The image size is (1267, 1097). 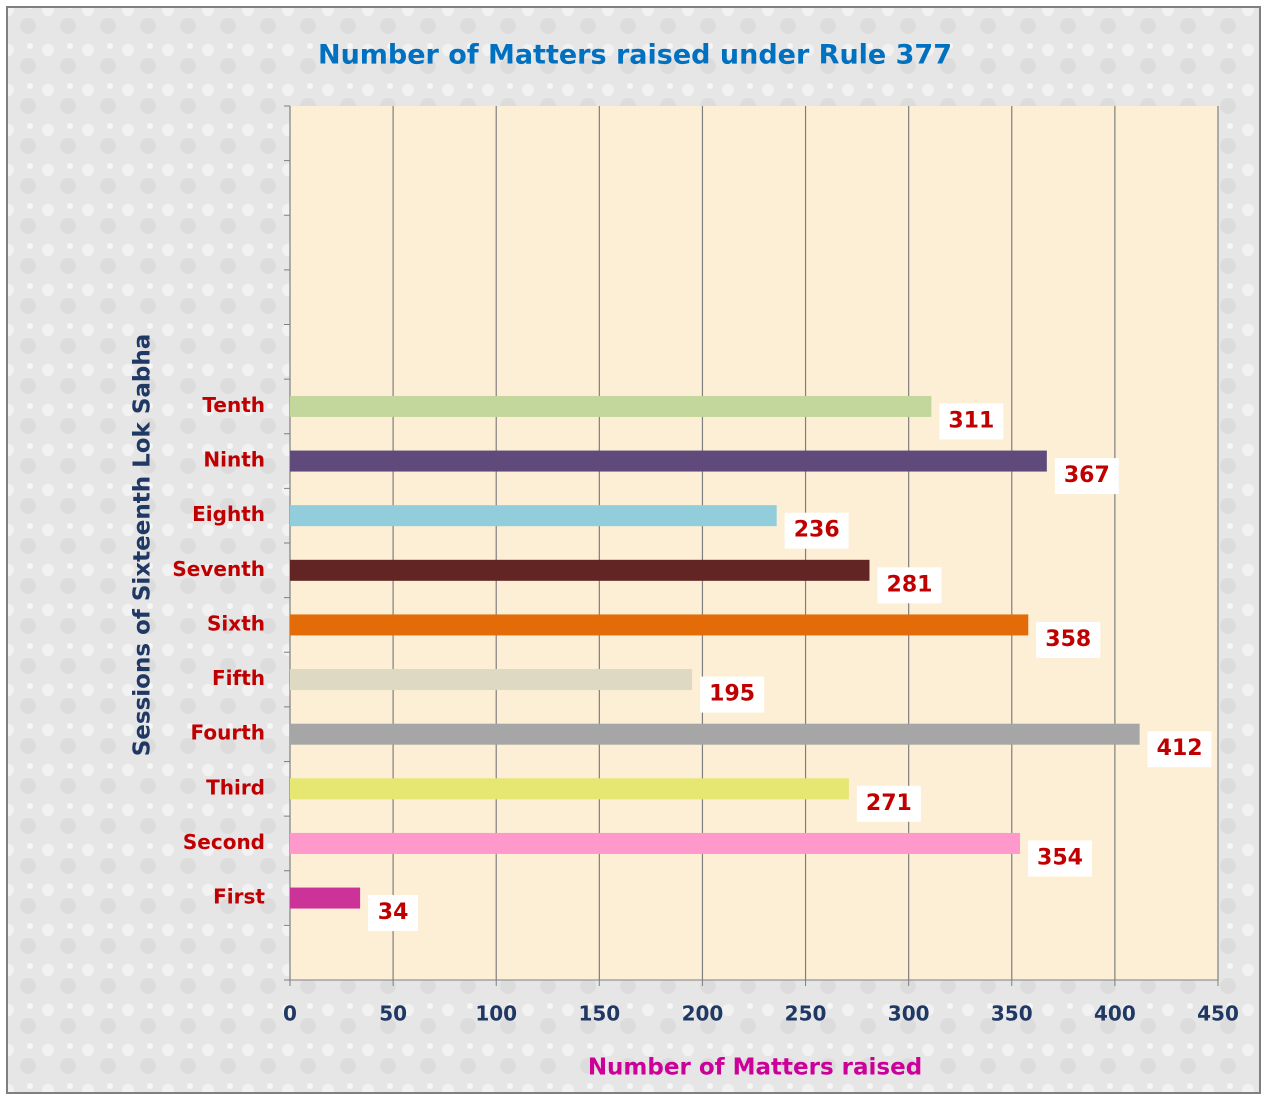 What do you see at coordinates (234, 460) in the screenshot?
I see `y-tick-label: Ninth` at bounding box center [234, 460].